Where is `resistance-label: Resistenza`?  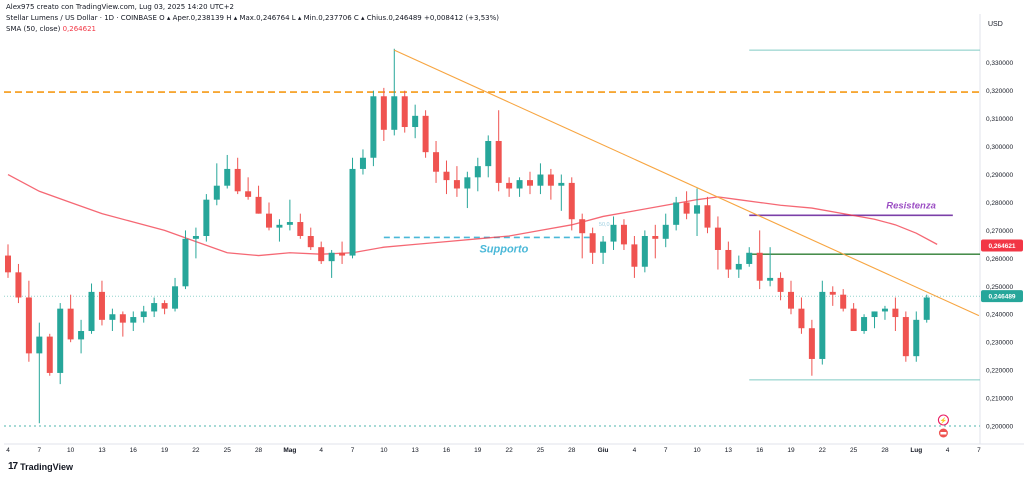
resistance-label: Resistenza is located at coordinates (911, 205).